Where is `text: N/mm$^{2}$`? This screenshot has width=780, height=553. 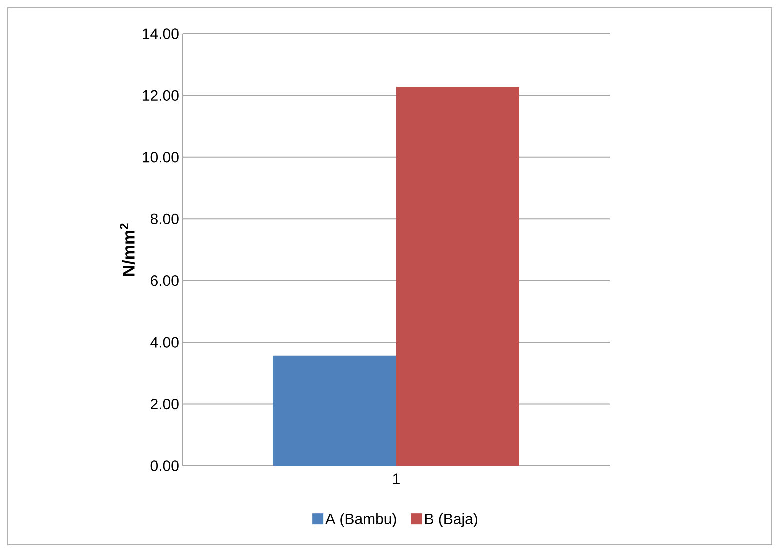 text: N/mm$^{2}$ is located at coordinates (128, 250).